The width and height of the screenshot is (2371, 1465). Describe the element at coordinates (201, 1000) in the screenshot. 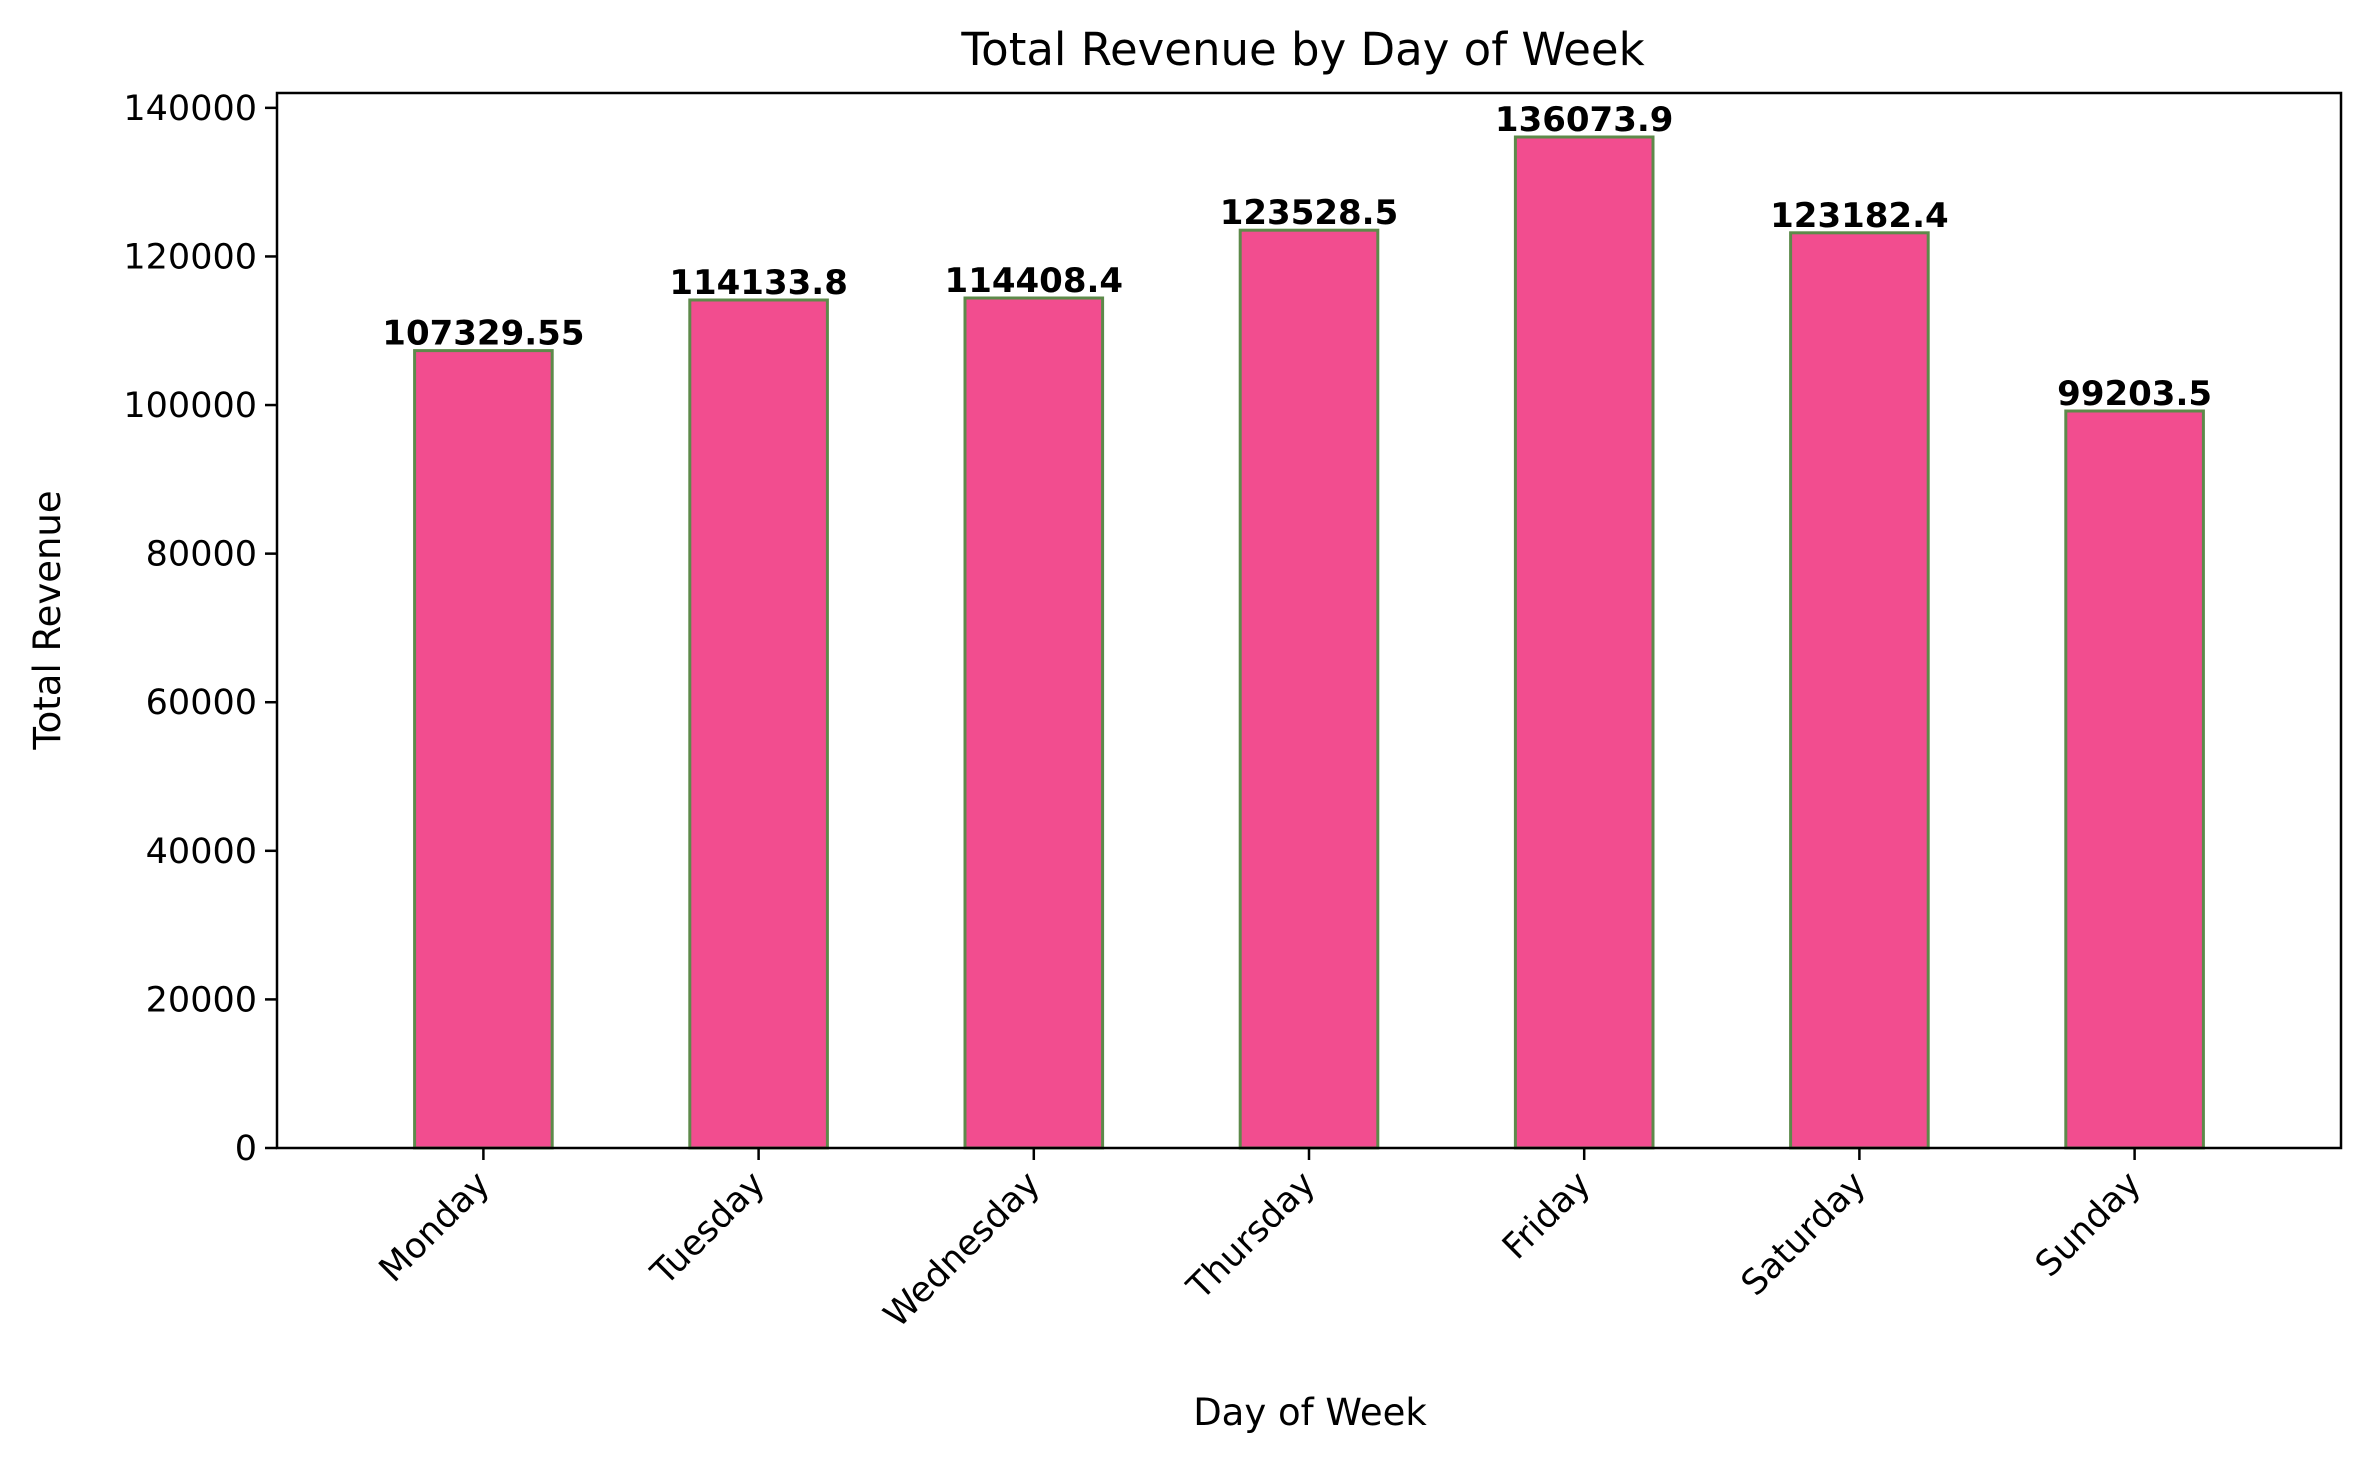

I see `y-tick-label-20000: 20000` at that location.